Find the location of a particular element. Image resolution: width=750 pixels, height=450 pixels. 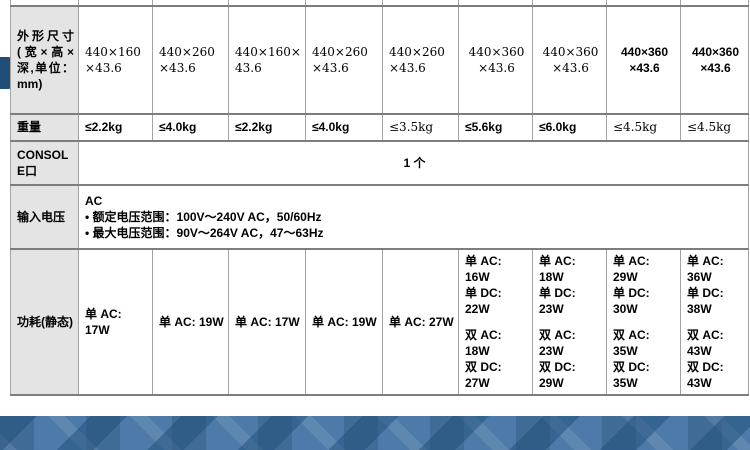

power-cell: 单 AC: 29W 单 DC: 30W 双 AC: 35W 双 DC: 35W is located at coordinates (643, 322).